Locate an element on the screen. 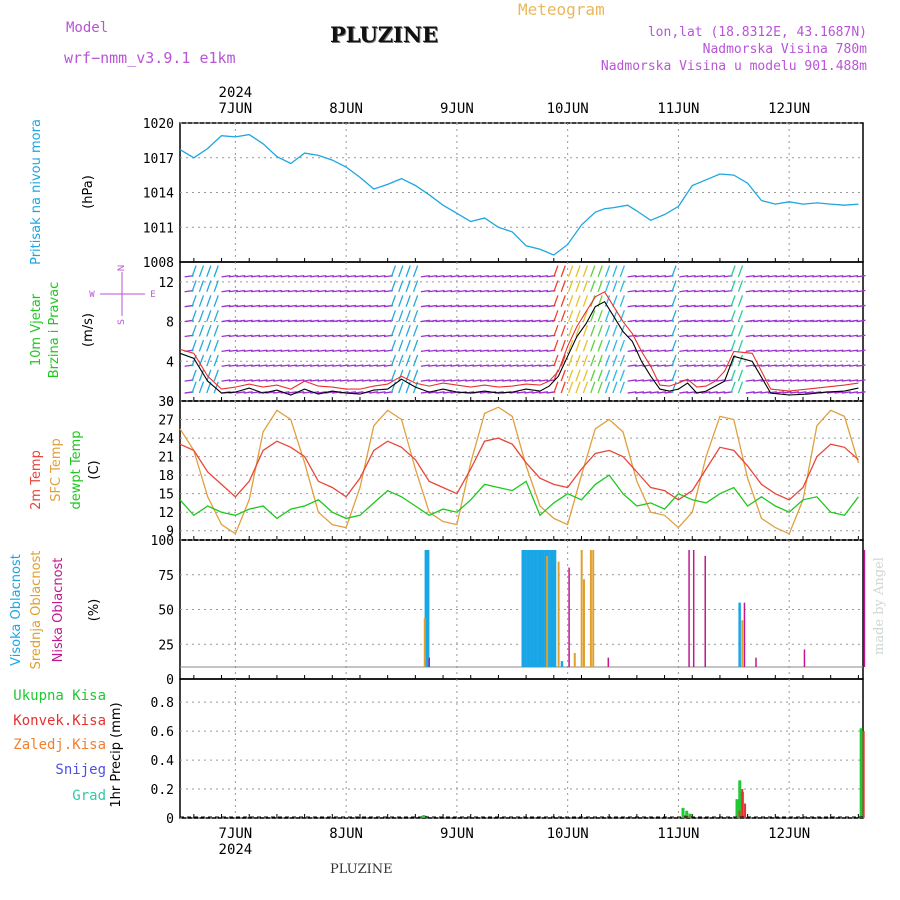 The height and width of the screenshot is (900, 900). temp-ylabel2: SFC Temp is located at coordinates (56, 470).